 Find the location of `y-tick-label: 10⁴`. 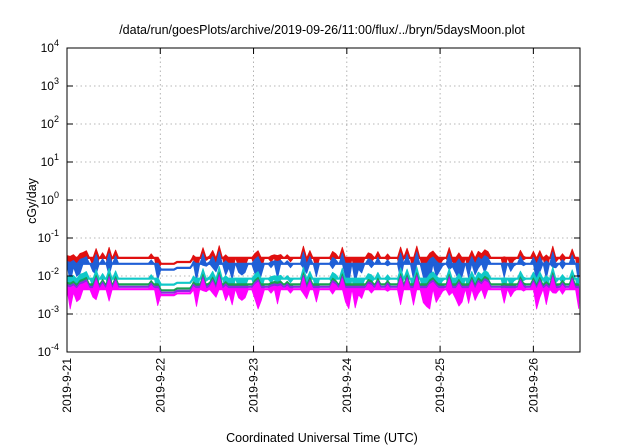

y-tick-label: 10⁴ is located at coordinates (50, 46).